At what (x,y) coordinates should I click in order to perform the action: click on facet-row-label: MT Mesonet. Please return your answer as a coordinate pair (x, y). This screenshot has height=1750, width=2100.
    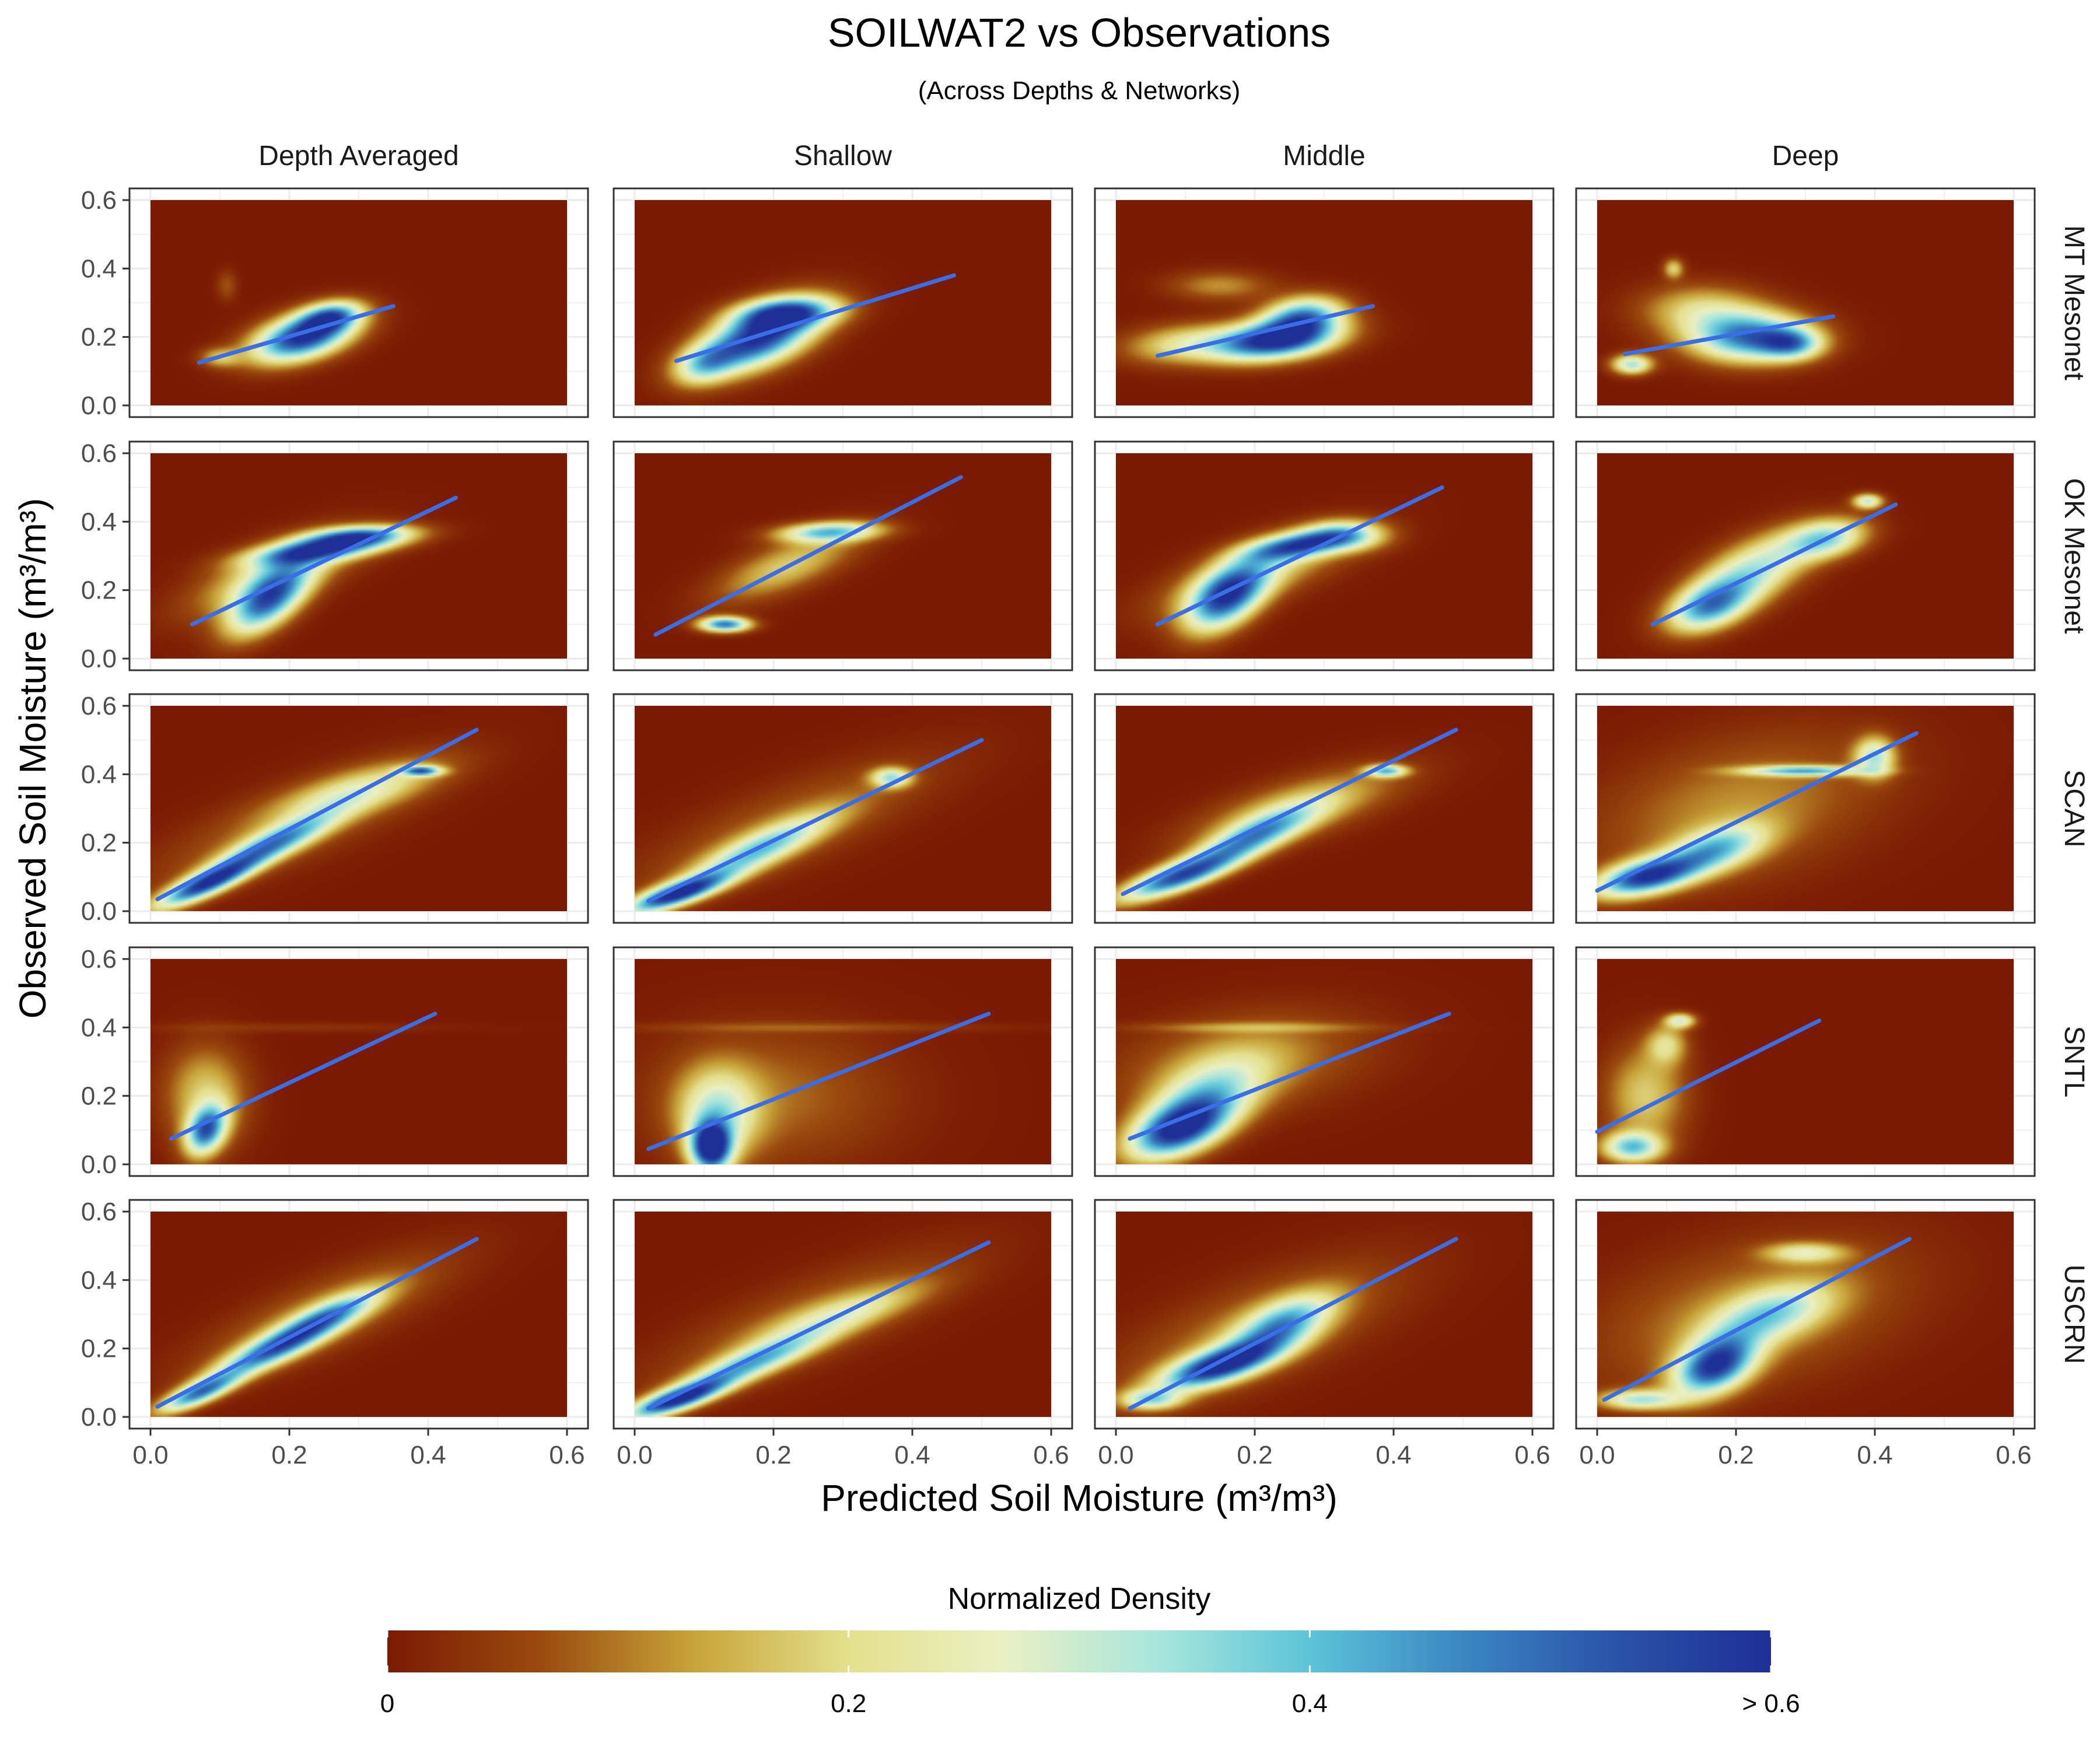
    Looking at the image, I should click on (2074, 302).